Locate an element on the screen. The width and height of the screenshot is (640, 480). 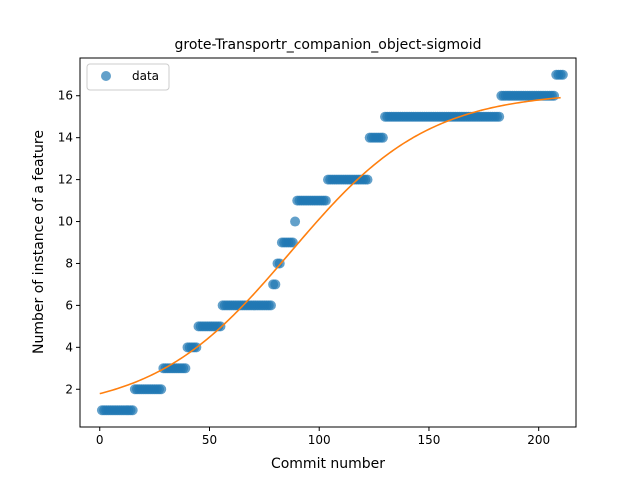
y-tick-label: 6 is located at coordinates (69, 305).